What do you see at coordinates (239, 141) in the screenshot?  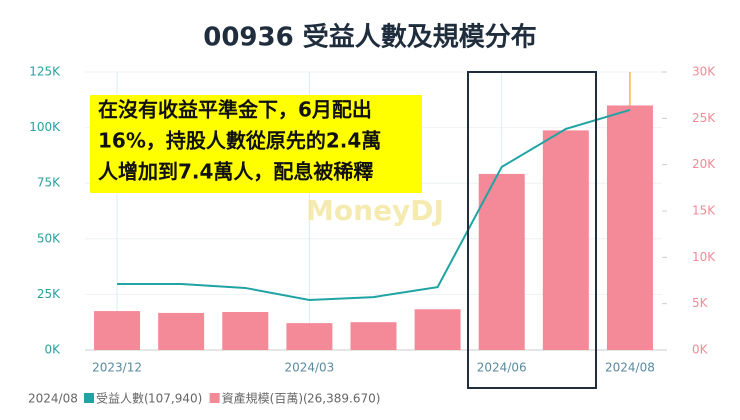 I see `annotation-text: 16%，持股人數從原先的2.4萬` at bounding box center [239, 141].